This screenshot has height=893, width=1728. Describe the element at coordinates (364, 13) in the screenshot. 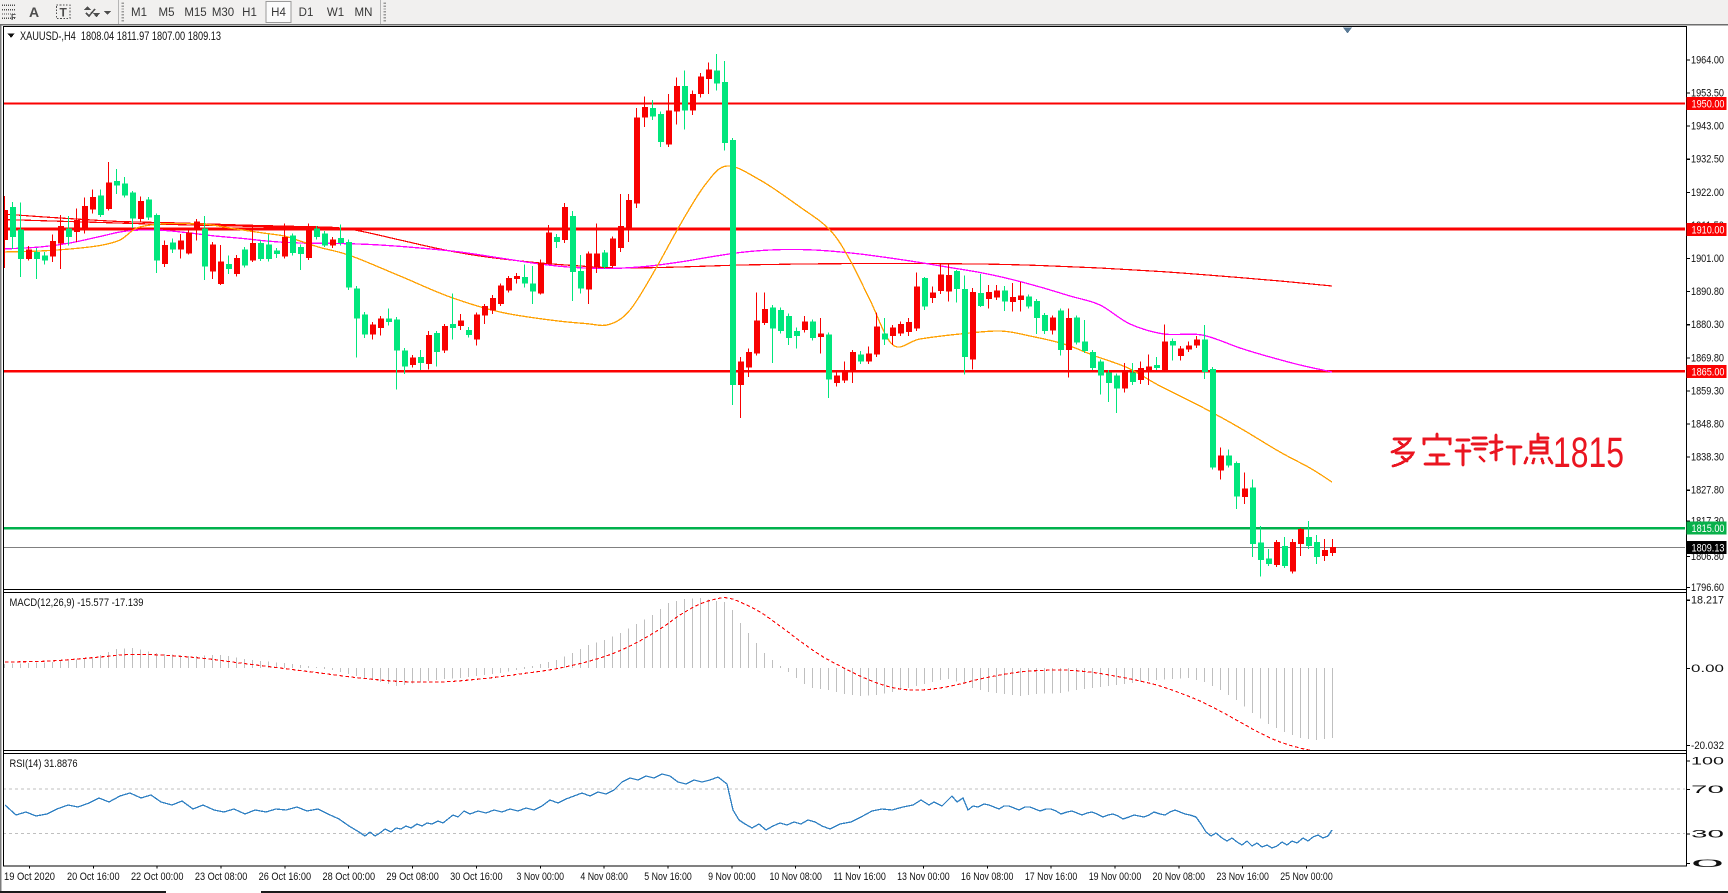

I see `svg-text: MN` at that location.